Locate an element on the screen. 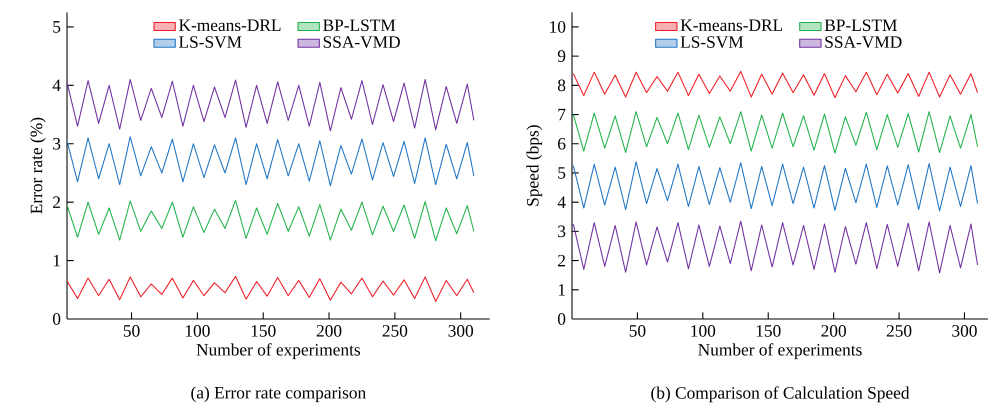 The width and height of the screenshot is (988, 410). y-tick-label: 8 is located at coordinates (562, 86).